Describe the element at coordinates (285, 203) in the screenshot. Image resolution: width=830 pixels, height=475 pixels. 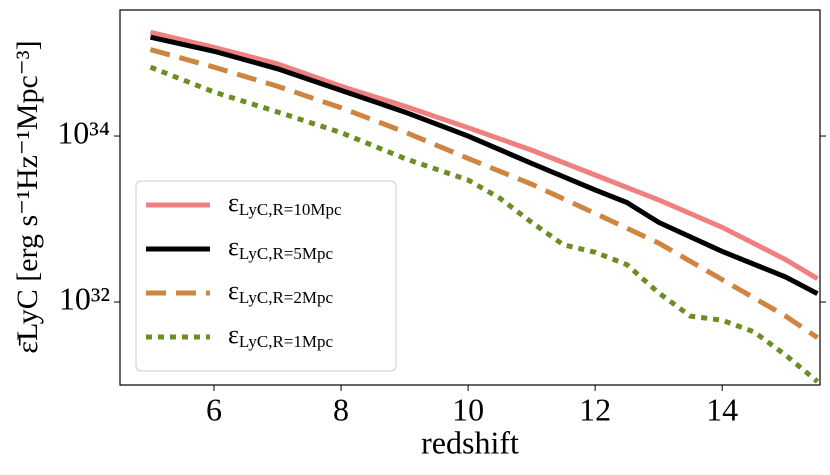
I see `legend-label: εLyC,R=10Mpc` at that location.